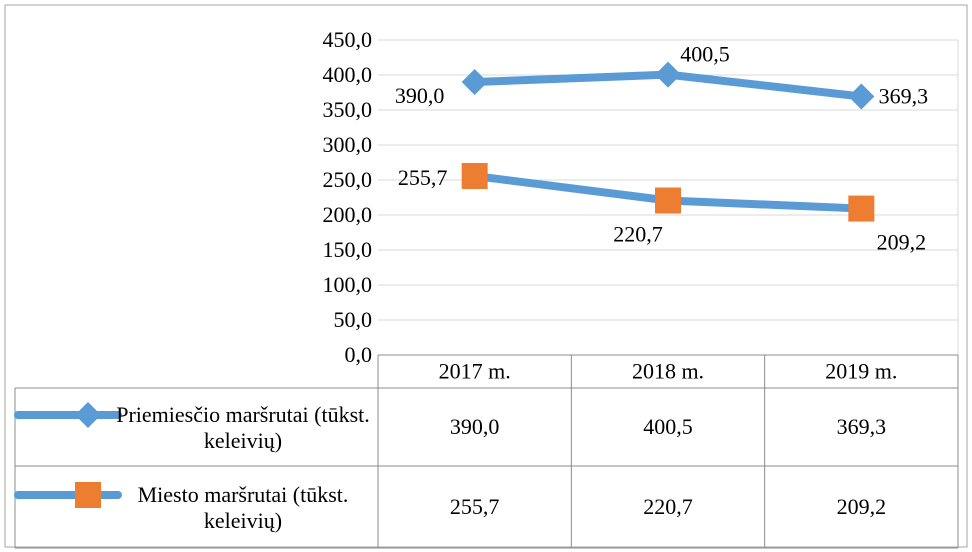 This screenshot has width=972, height=552. What do you see at coordinates (353, 319) in the screenshot?
I see `y-tick-label: 50,0` at bounding box center [353, 319].